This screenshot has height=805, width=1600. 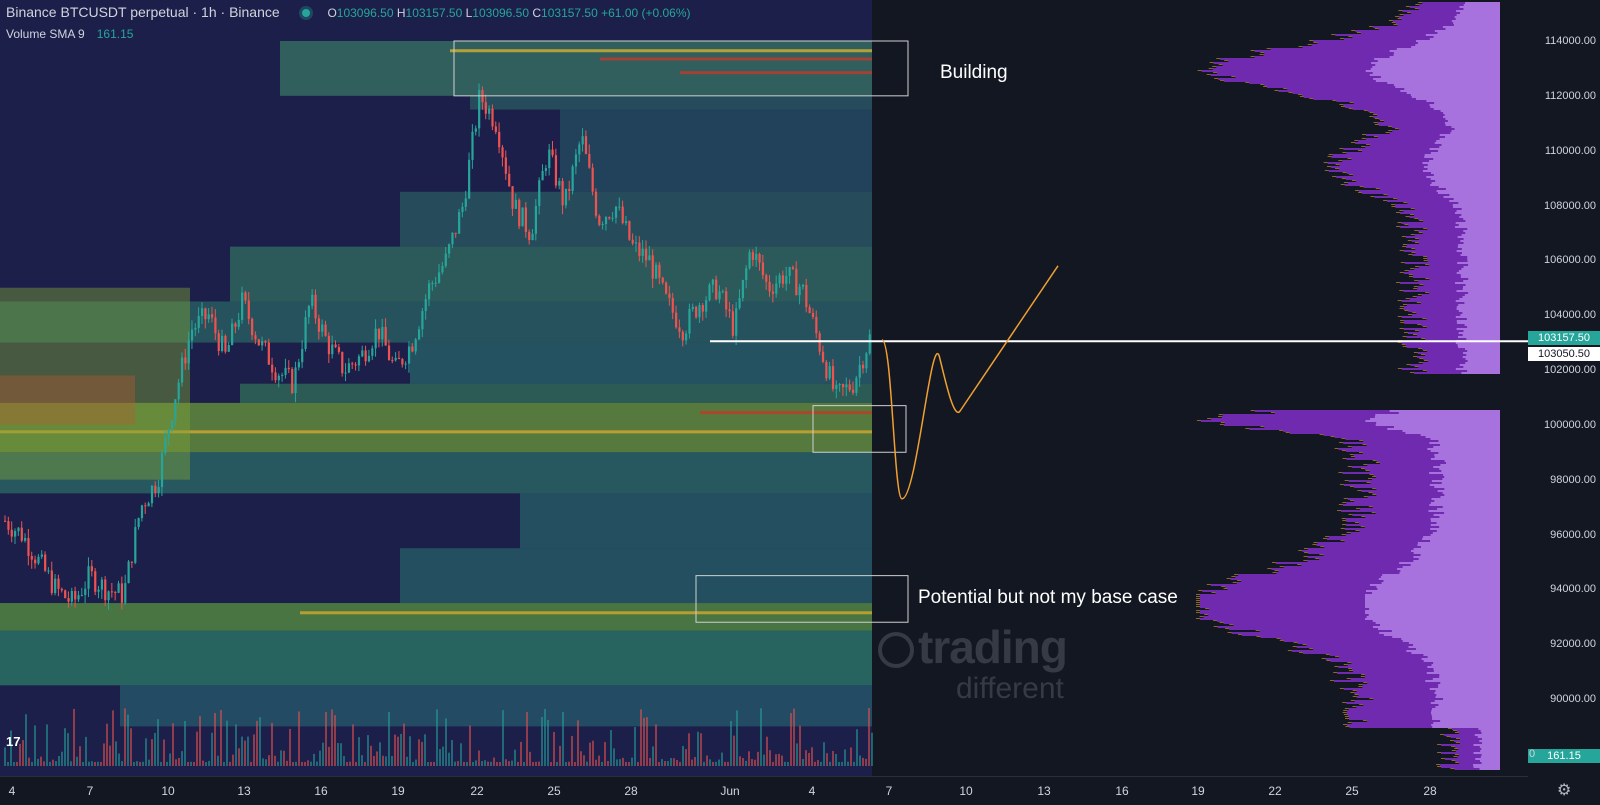 What do you see at coordinates (69, 34) in the screenshot?
I see `volume-indicator-legend: Volume SMA 9 161.15` at bounding box center [69, 34].